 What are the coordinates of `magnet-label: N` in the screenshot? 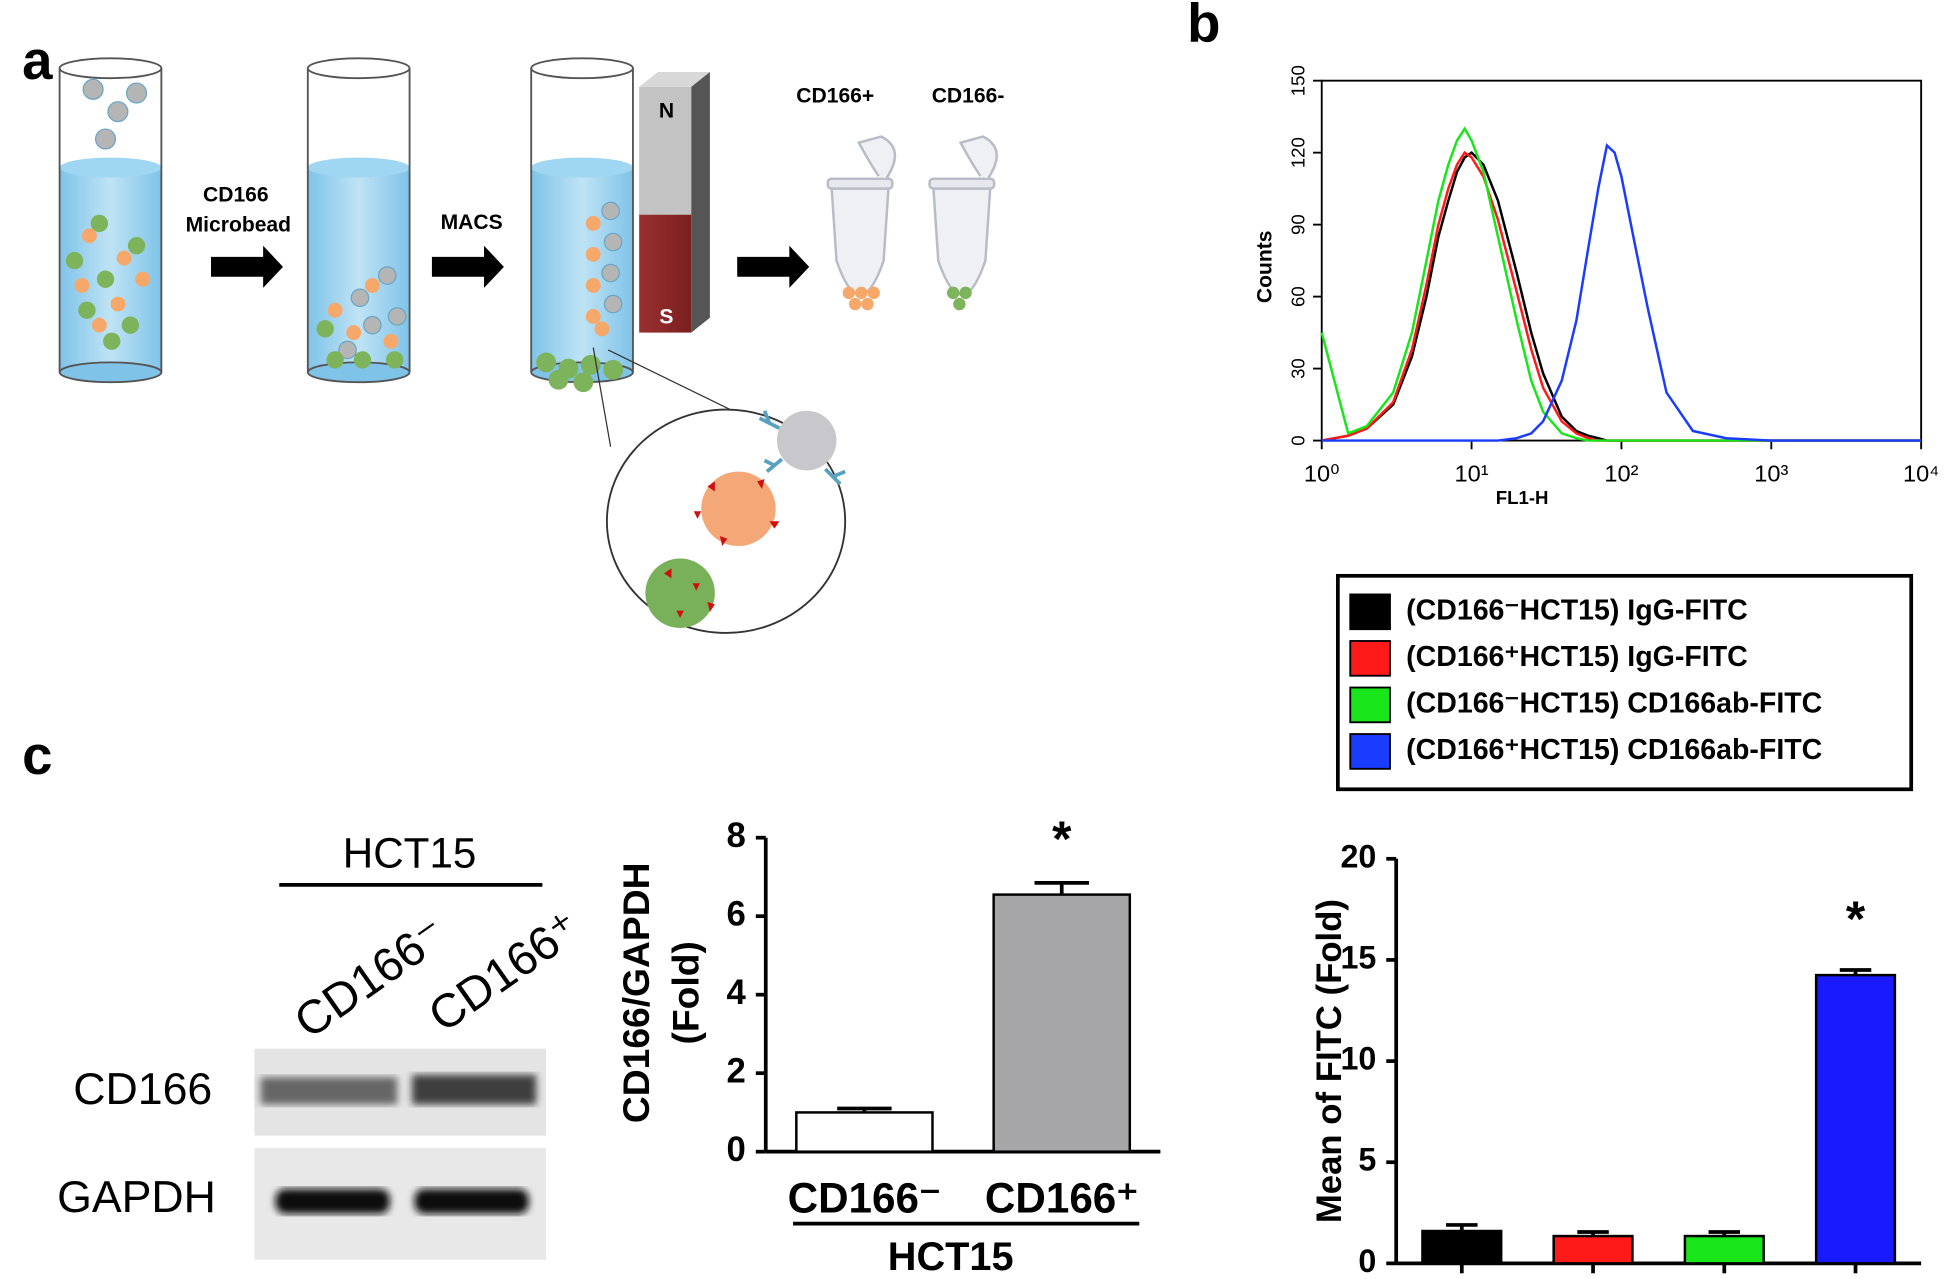 It's located at (666, 110).